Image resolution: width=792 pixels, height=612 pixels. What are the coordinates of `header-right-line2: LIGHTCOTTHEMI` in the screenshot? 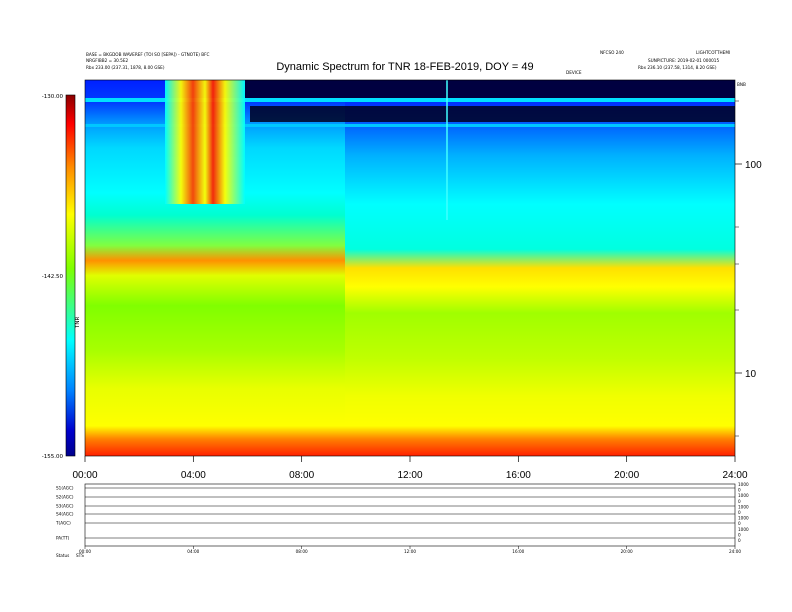 It's located at (713, 52).